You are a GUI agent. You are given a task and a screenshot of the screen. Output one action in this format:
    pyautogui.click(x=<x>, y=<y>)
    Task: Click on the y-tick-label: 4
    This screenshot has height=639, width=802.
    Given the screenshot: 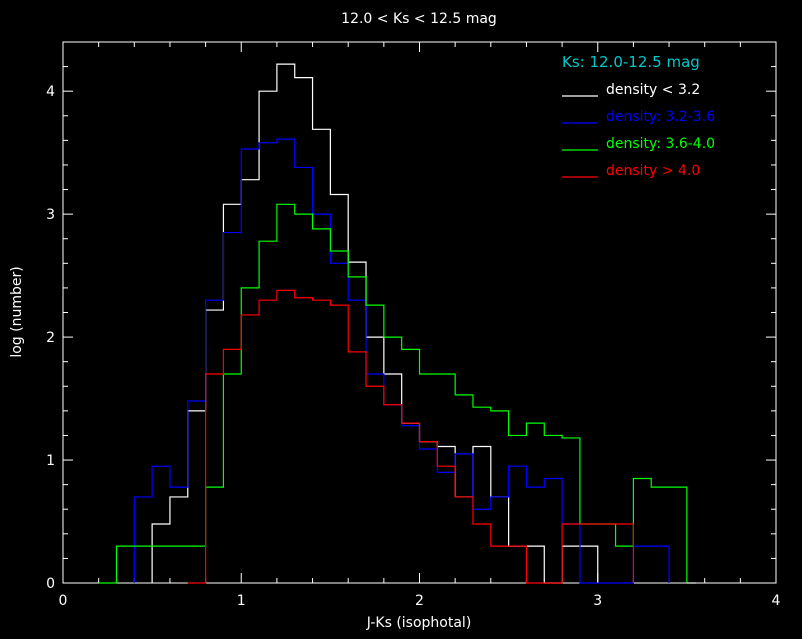 What is the action you would take?
    pyautogui.click(x=50, y=92)
    